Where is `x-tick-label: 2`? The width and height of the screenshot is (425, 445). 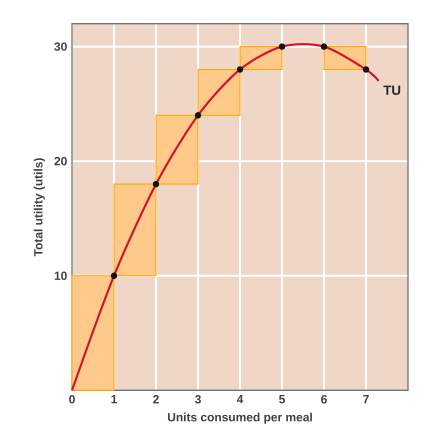 x-tick-label: 2 is located at coordinates (156, 399).